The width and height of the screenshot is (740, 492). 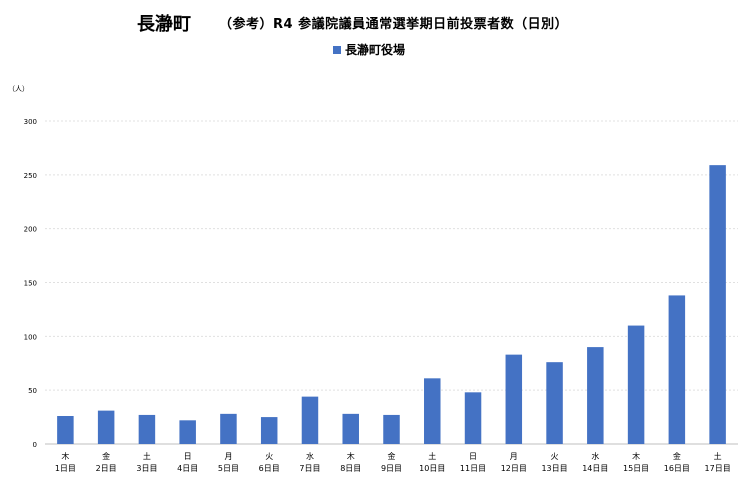 I want to click on y-tick-label: 300, so click(x=30, y=122).